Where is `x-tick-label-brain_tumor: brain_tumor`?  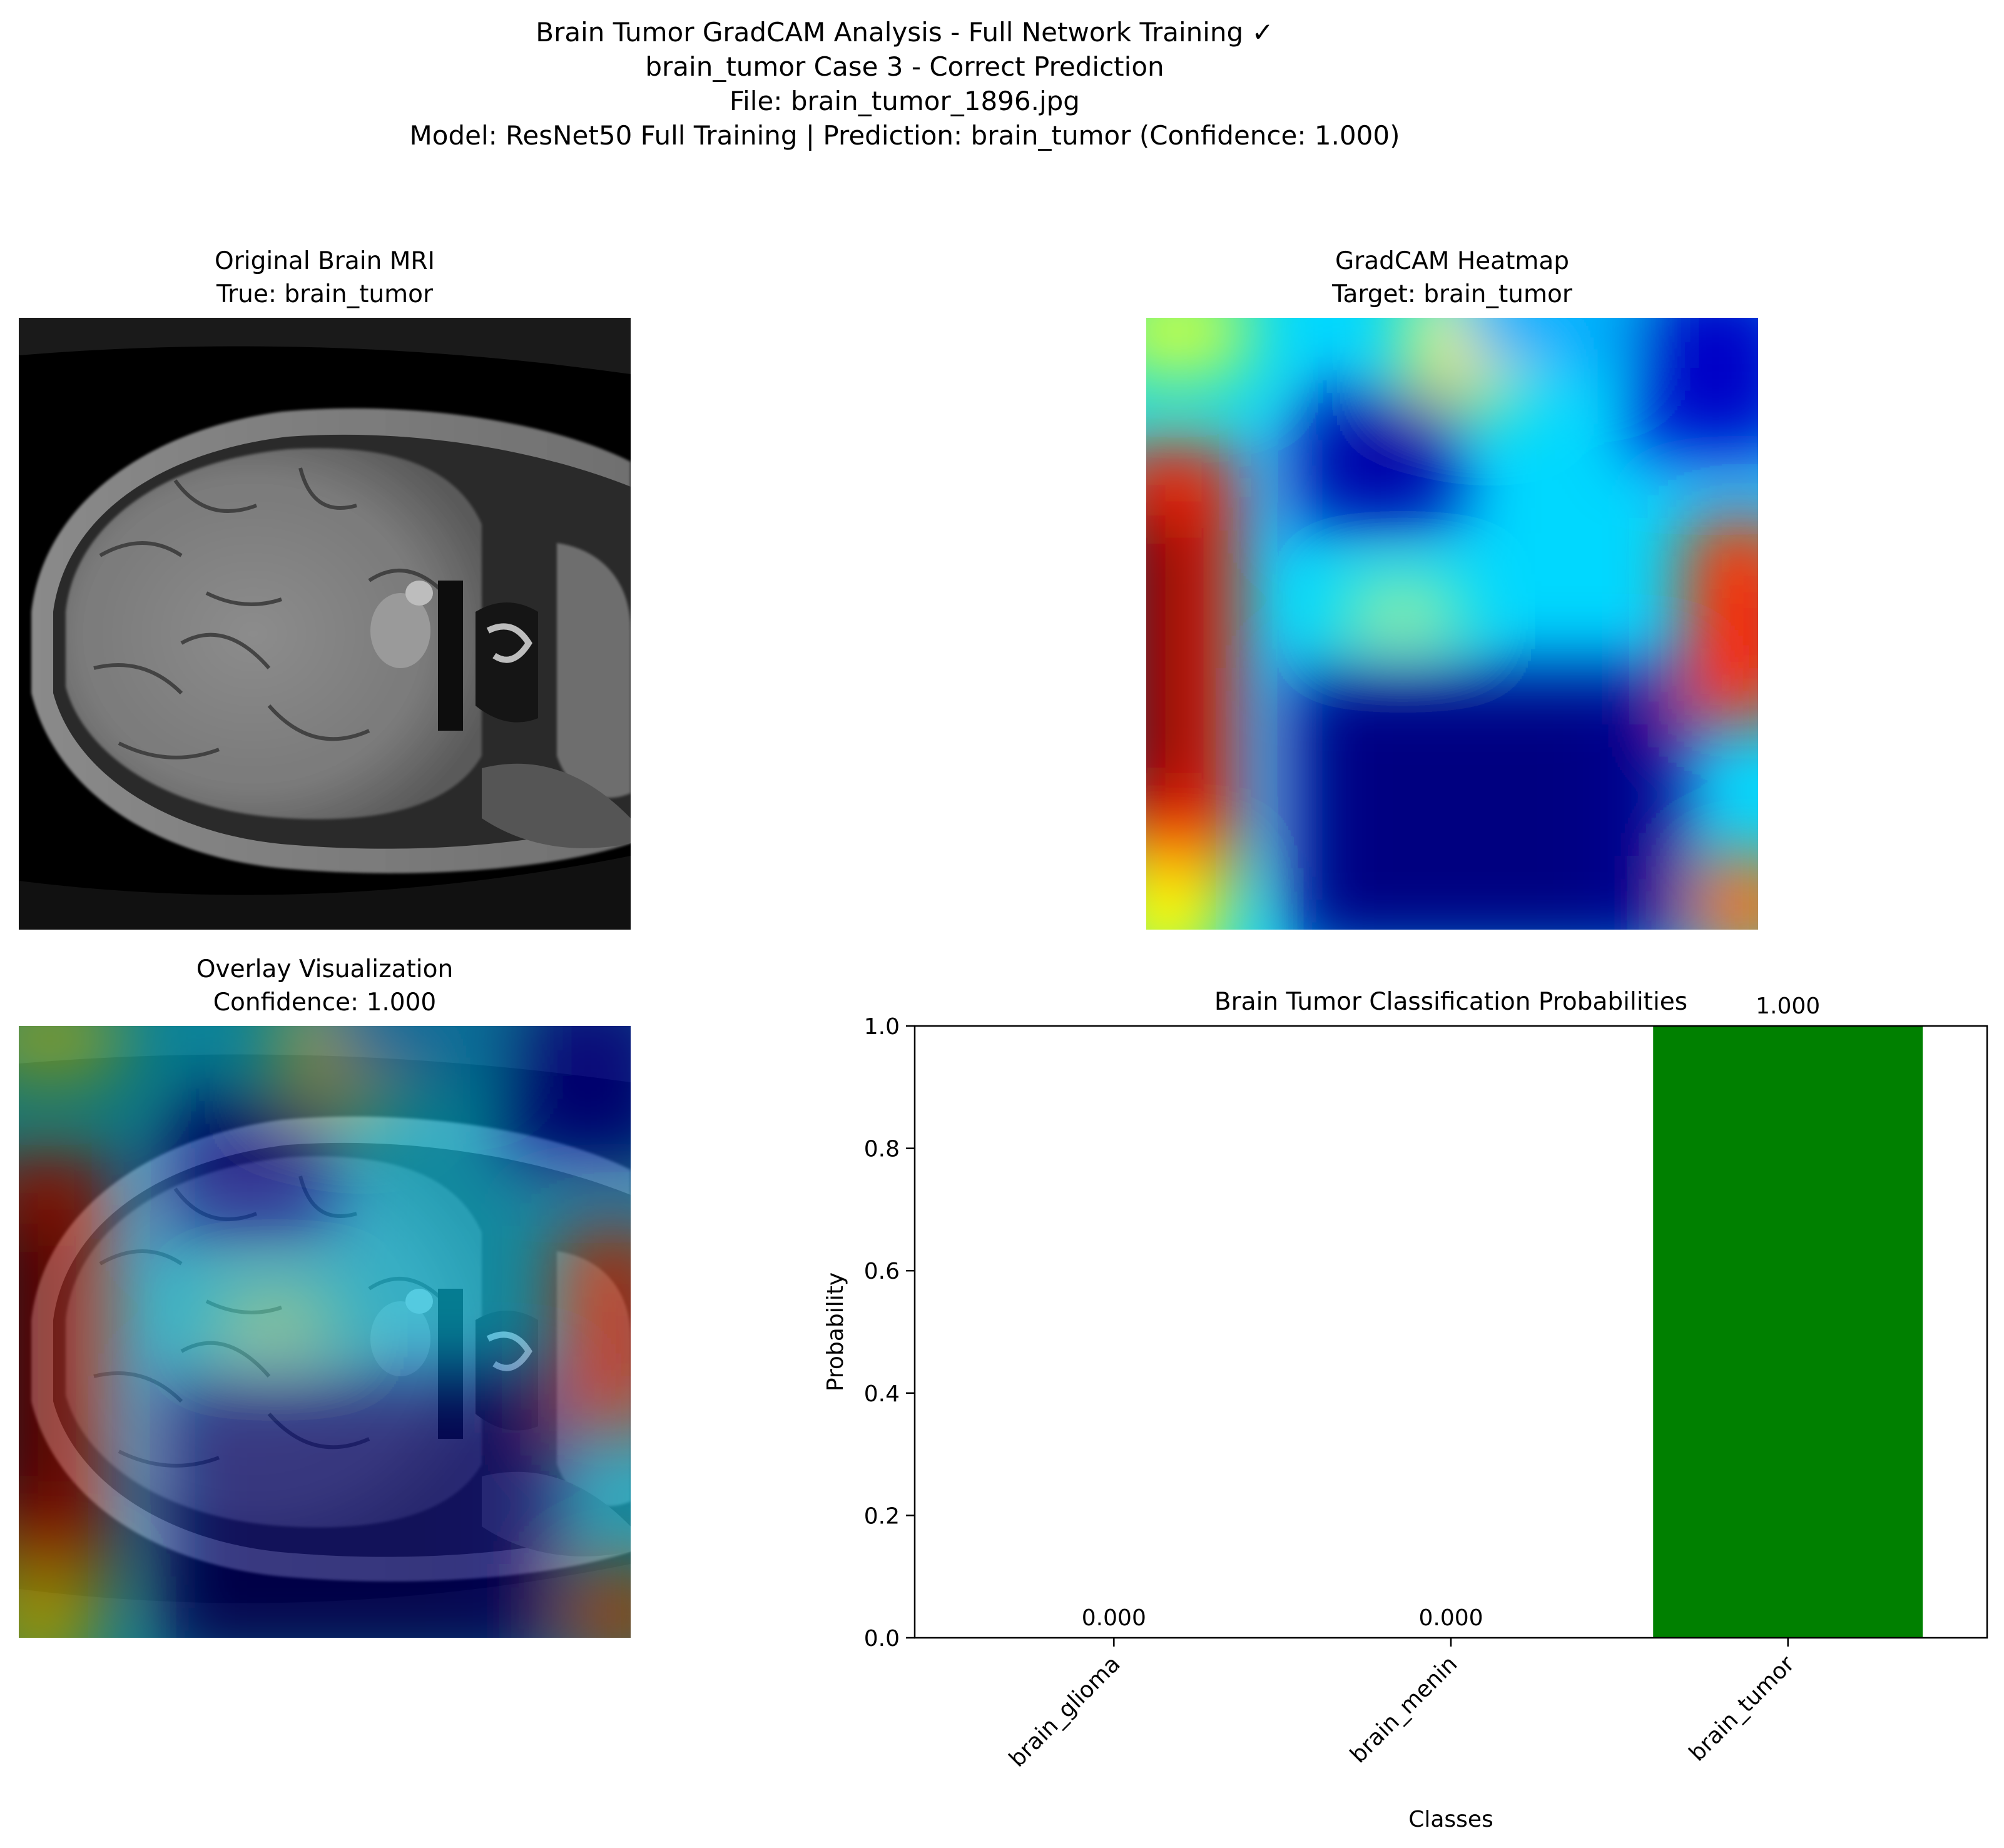 x-tick-label-brain_tumor: brain_tumor is located at coordinates (1741, 1708).